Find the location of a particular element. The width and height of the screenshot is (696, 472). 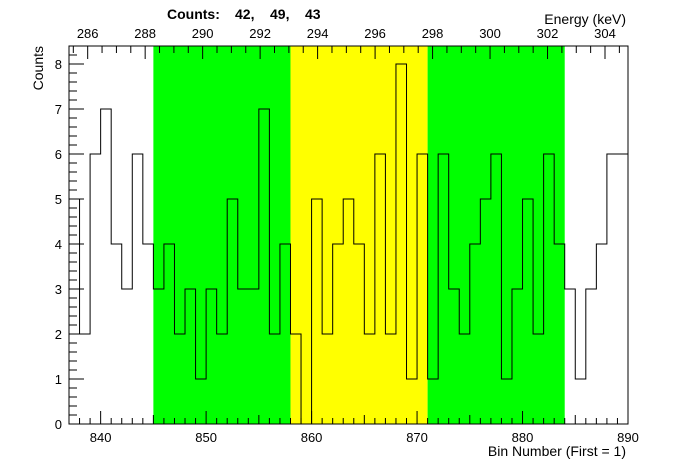

y-tick-label: 7 is located at coordinates (58, 109).